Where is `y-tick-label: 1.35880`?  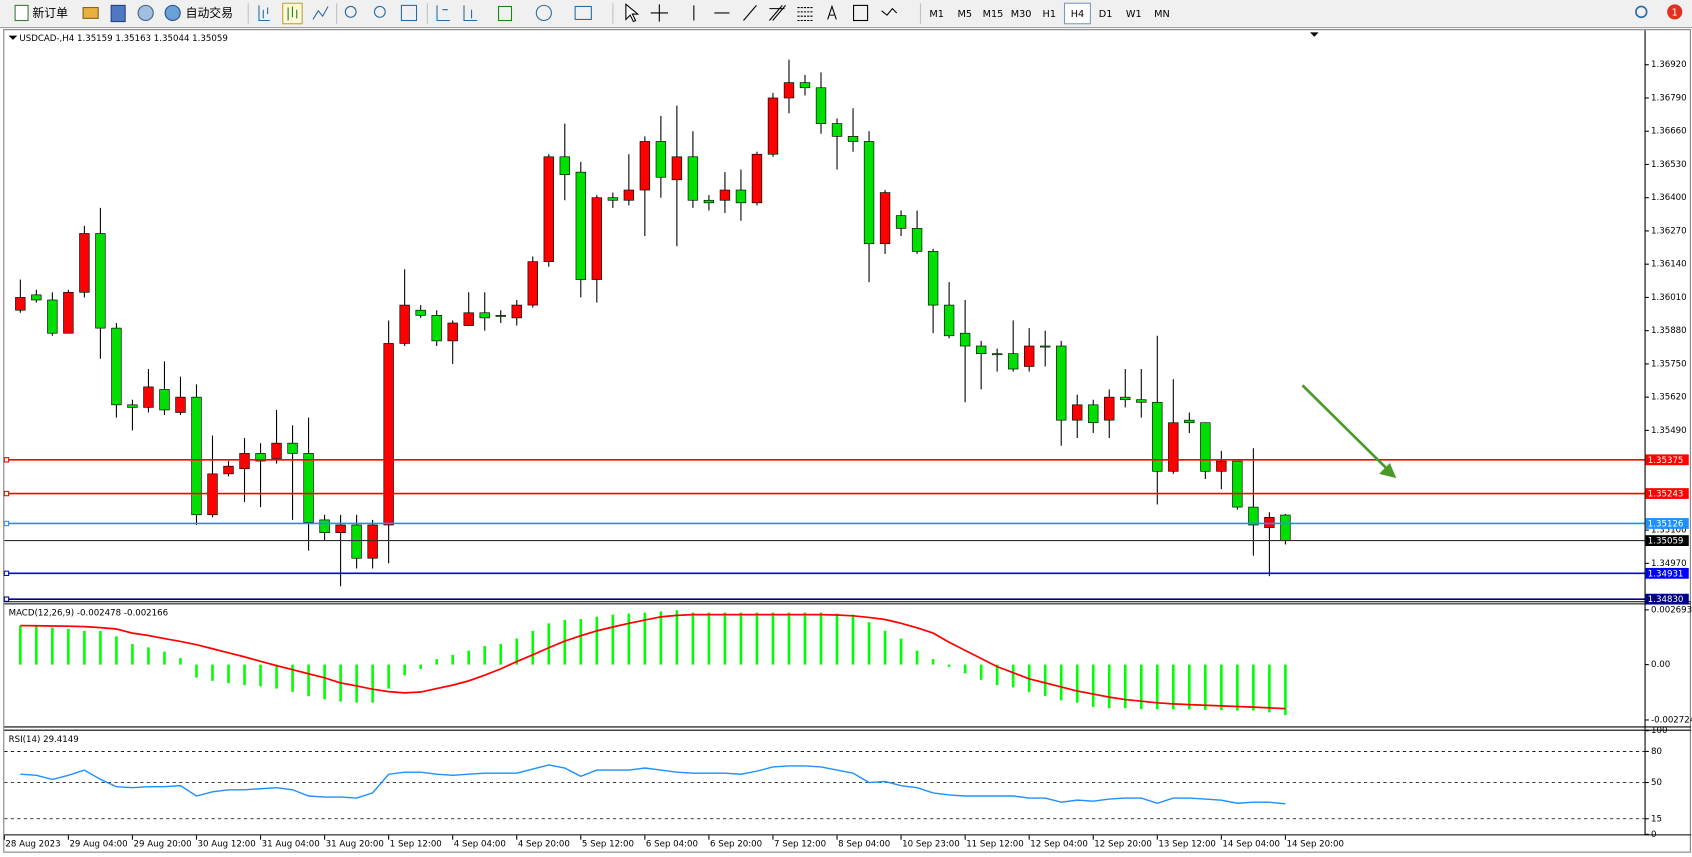 y-tick-label: 1.35880 is located at coordinates (1669, 331).